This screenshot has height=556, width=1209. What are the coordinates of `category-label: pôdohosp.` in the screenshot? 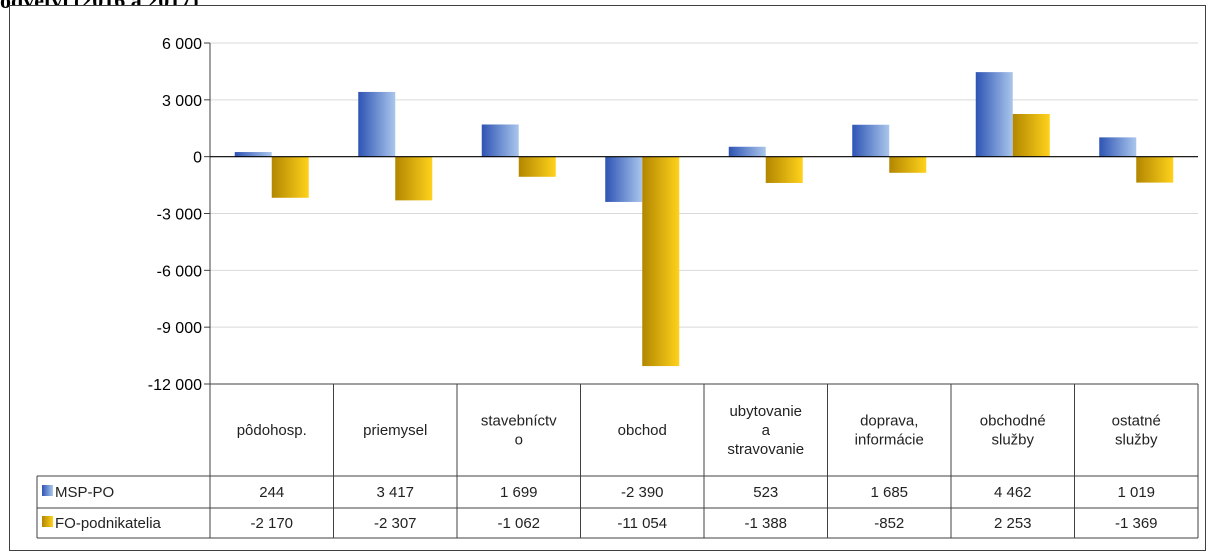 It's located at (272, 430).